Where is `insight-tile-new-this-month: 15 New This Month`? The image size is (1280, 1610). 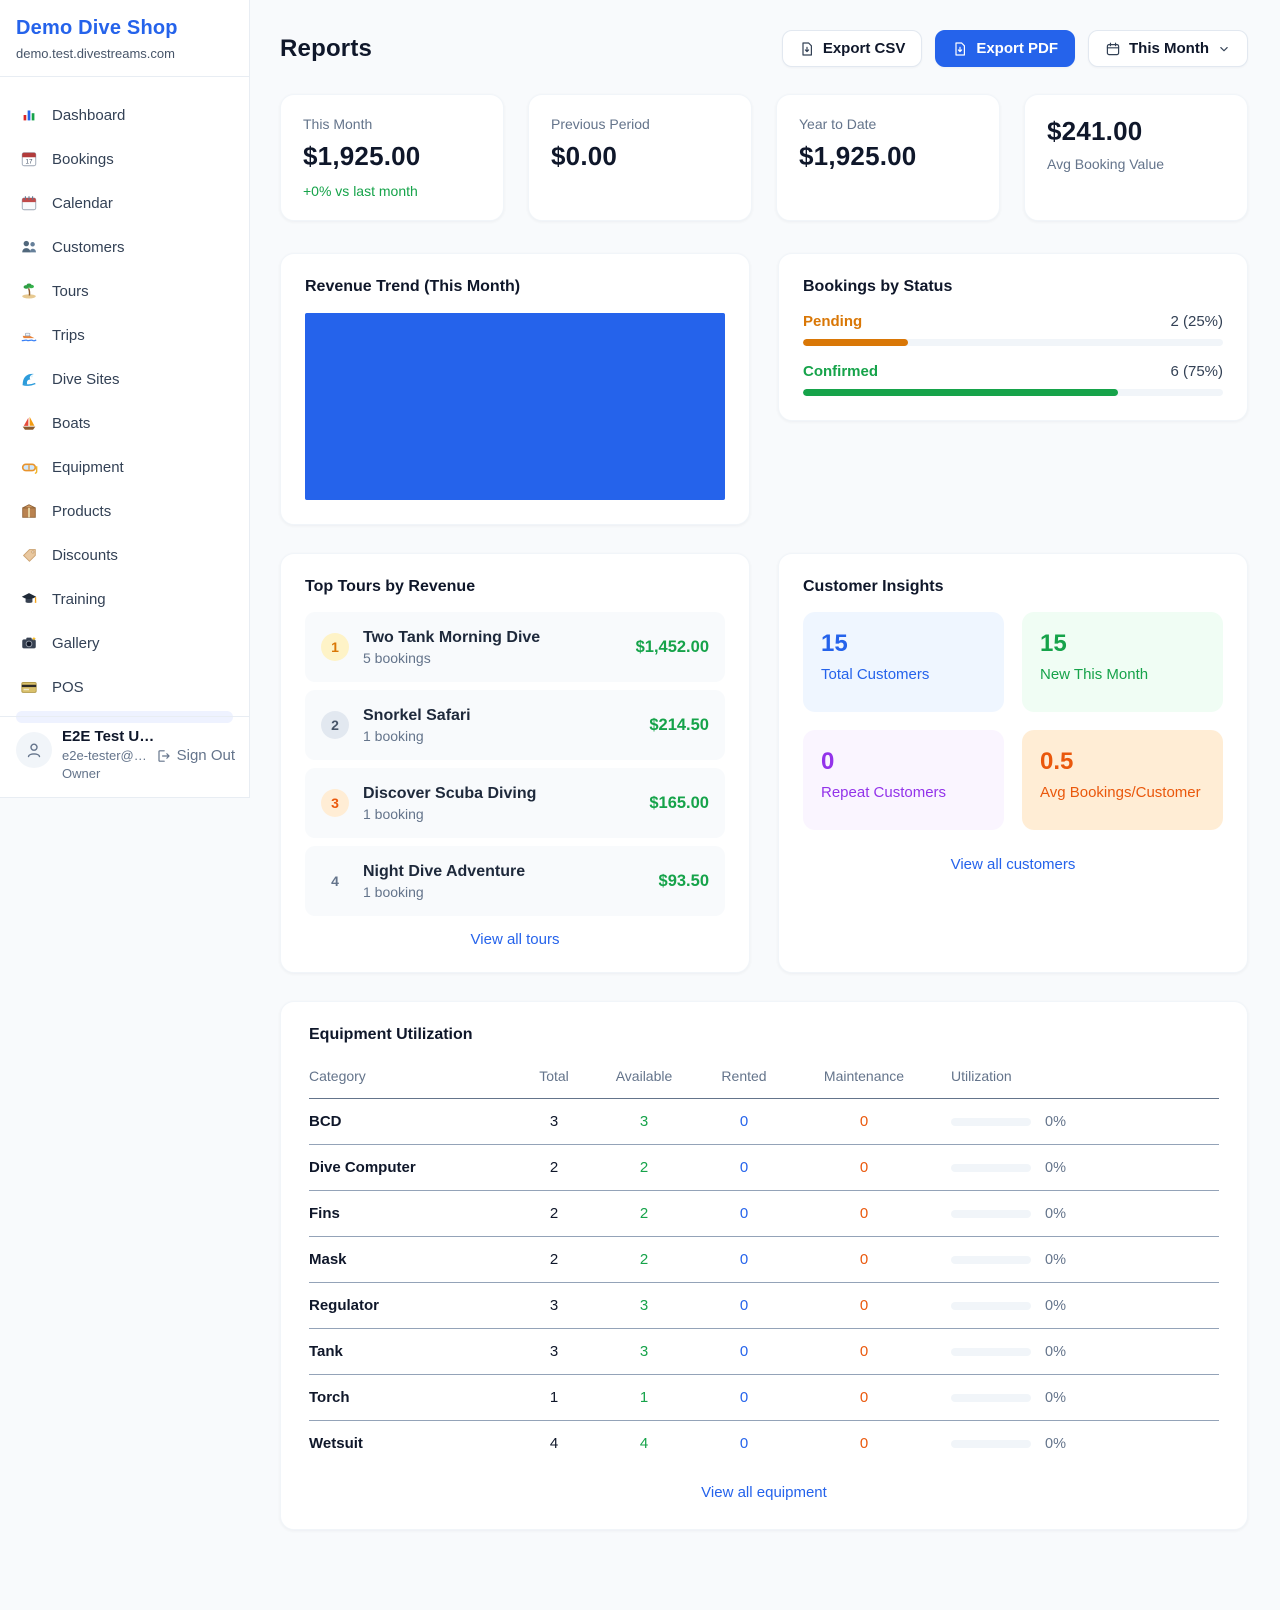 insight-tile-new-this-month: 15 New This Month is located at coordinates (1122, 662).